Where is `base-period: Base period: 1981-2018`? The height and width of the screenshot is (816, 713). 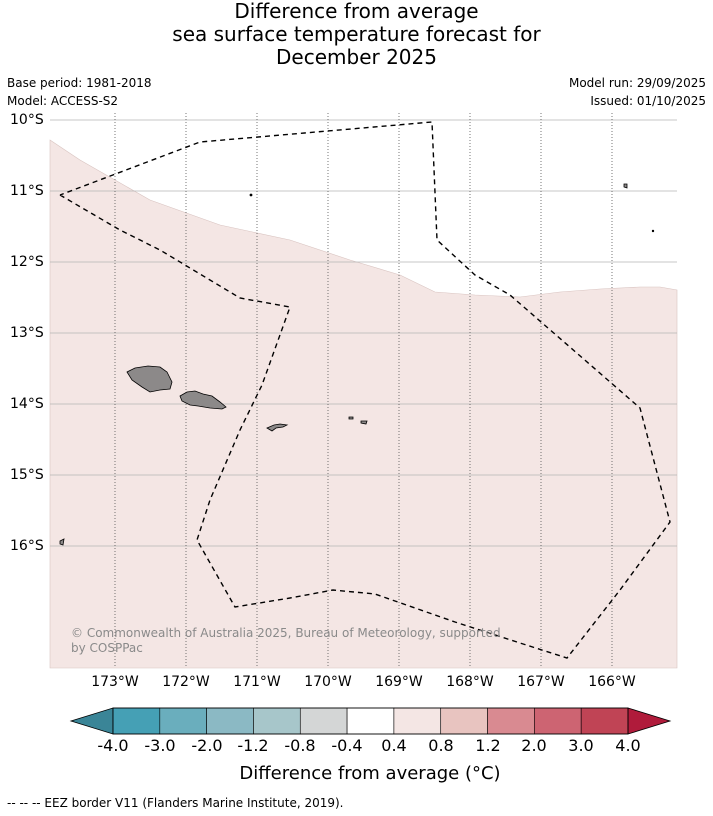
base-period: Base period: 1981-2018 is located at coordinates (79, 83).